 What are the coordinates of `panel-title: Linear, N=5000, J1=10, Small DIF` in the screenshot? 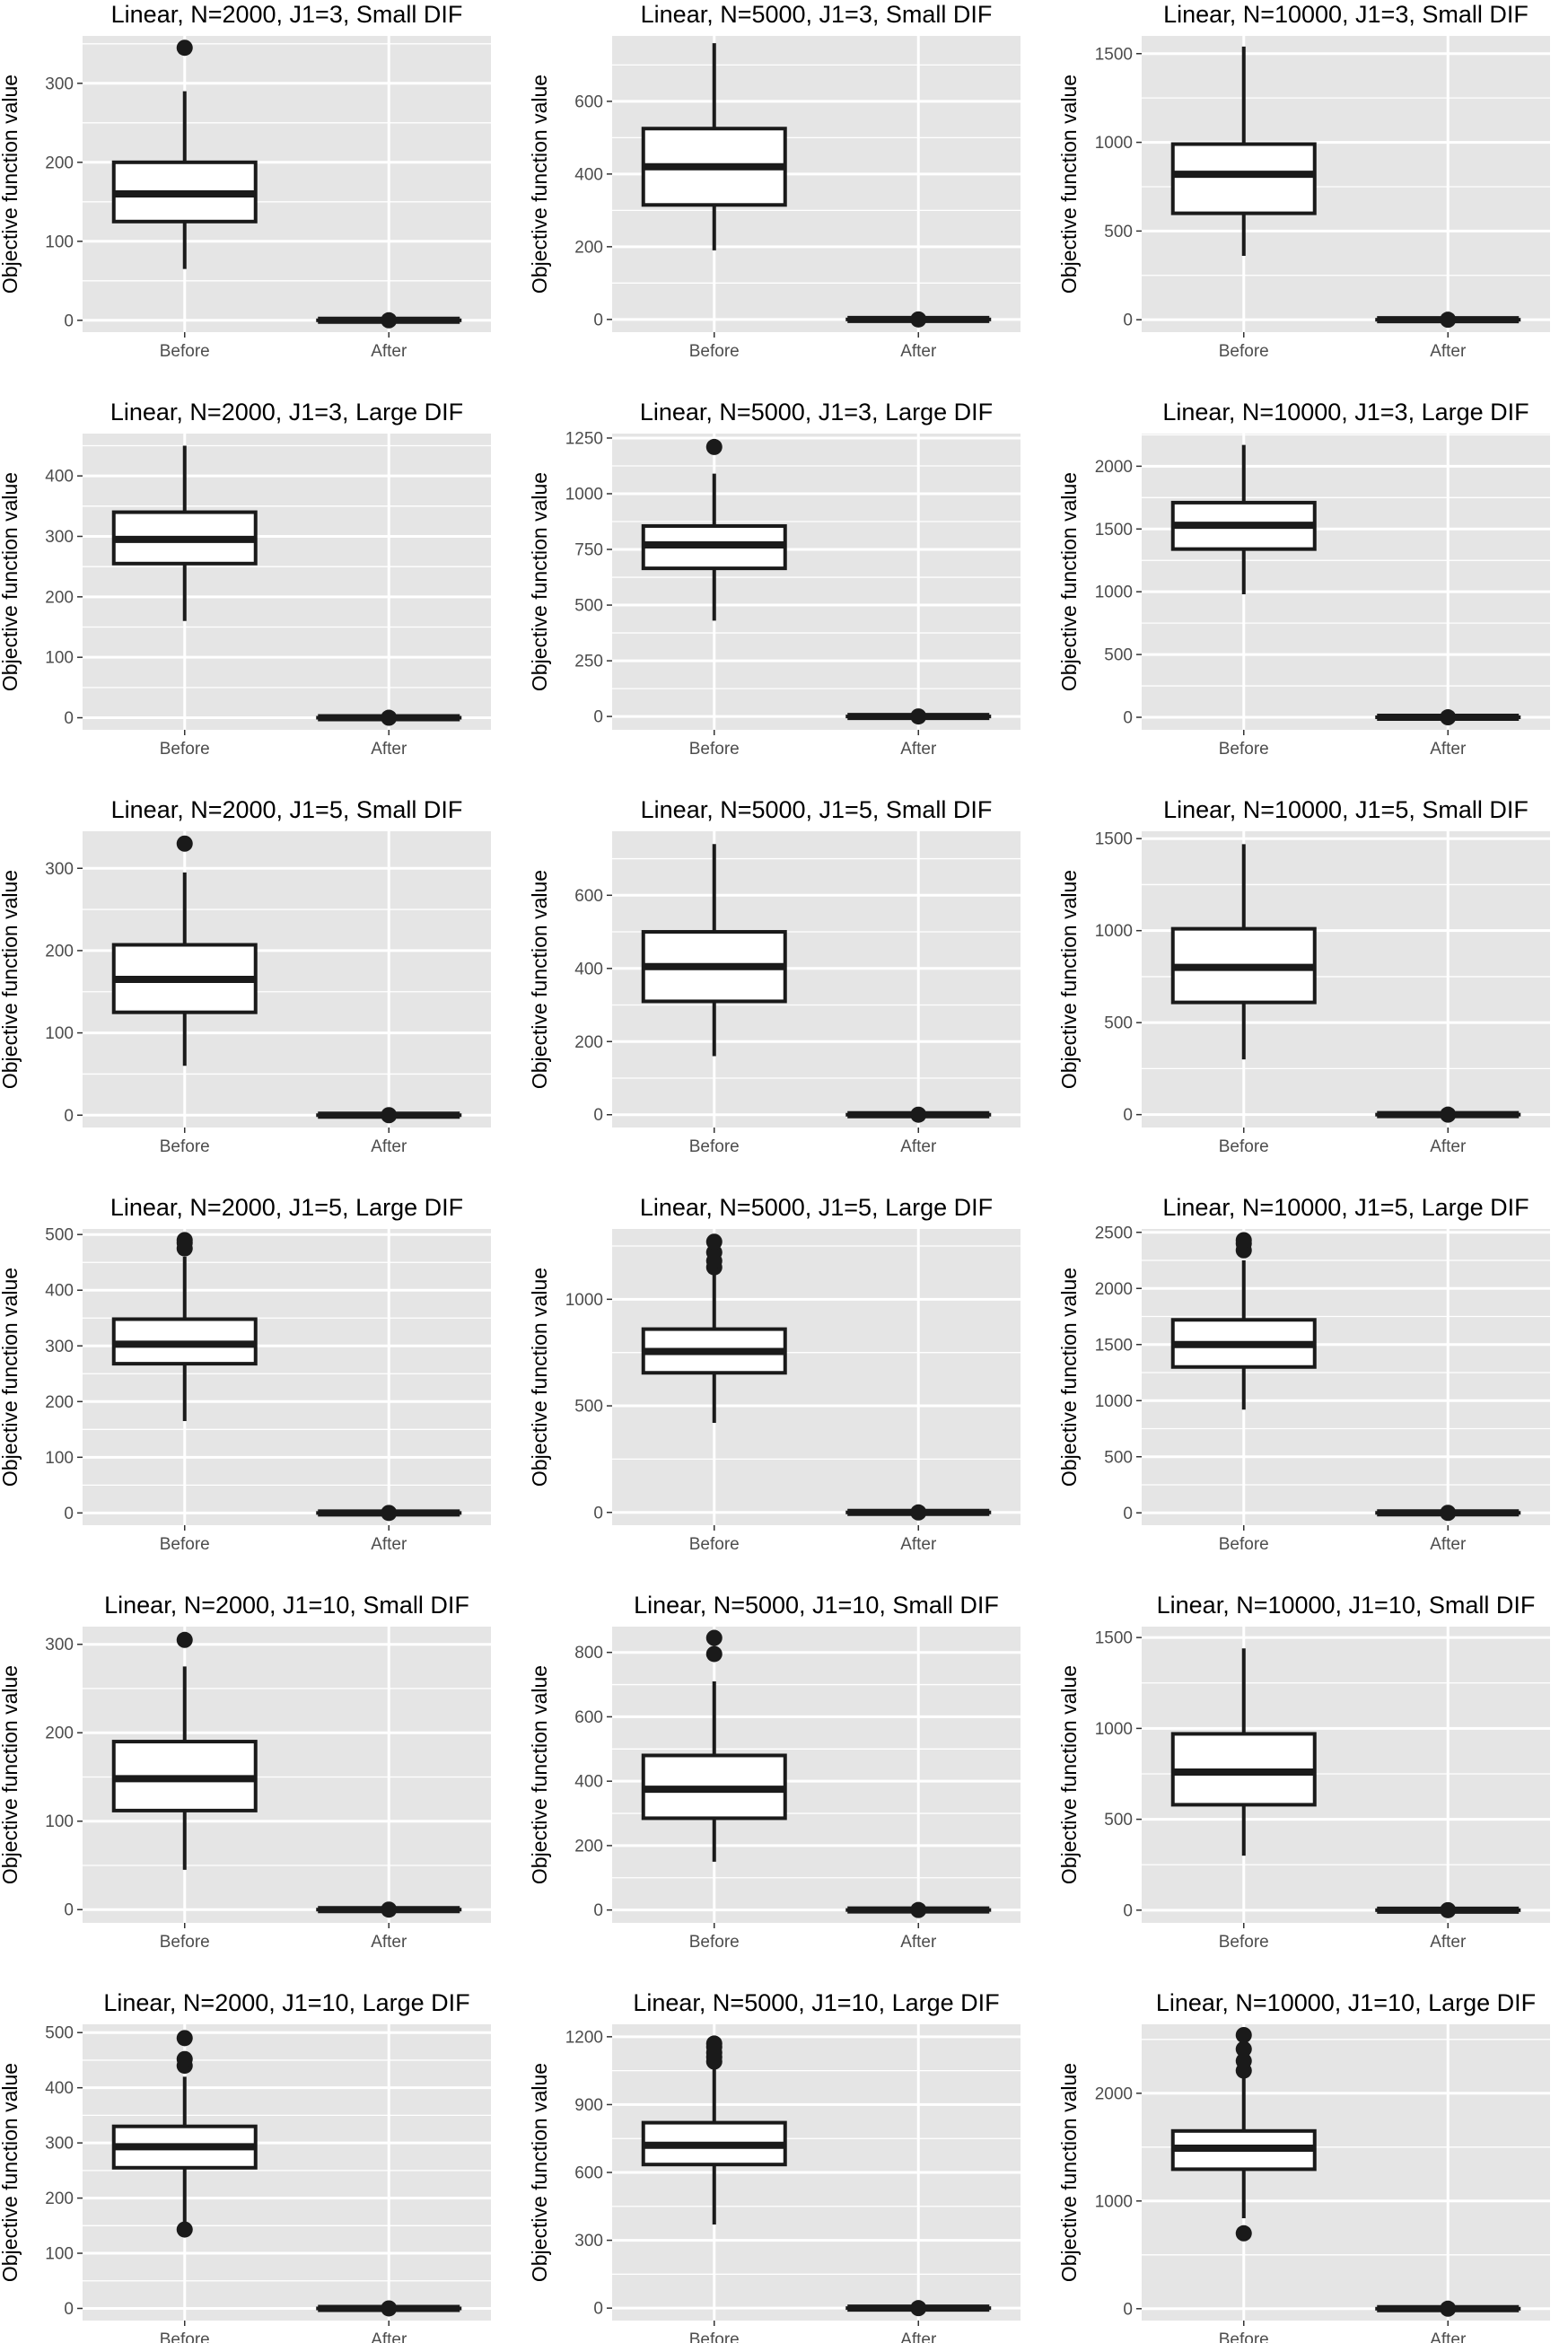 It's located at (816, 1605).